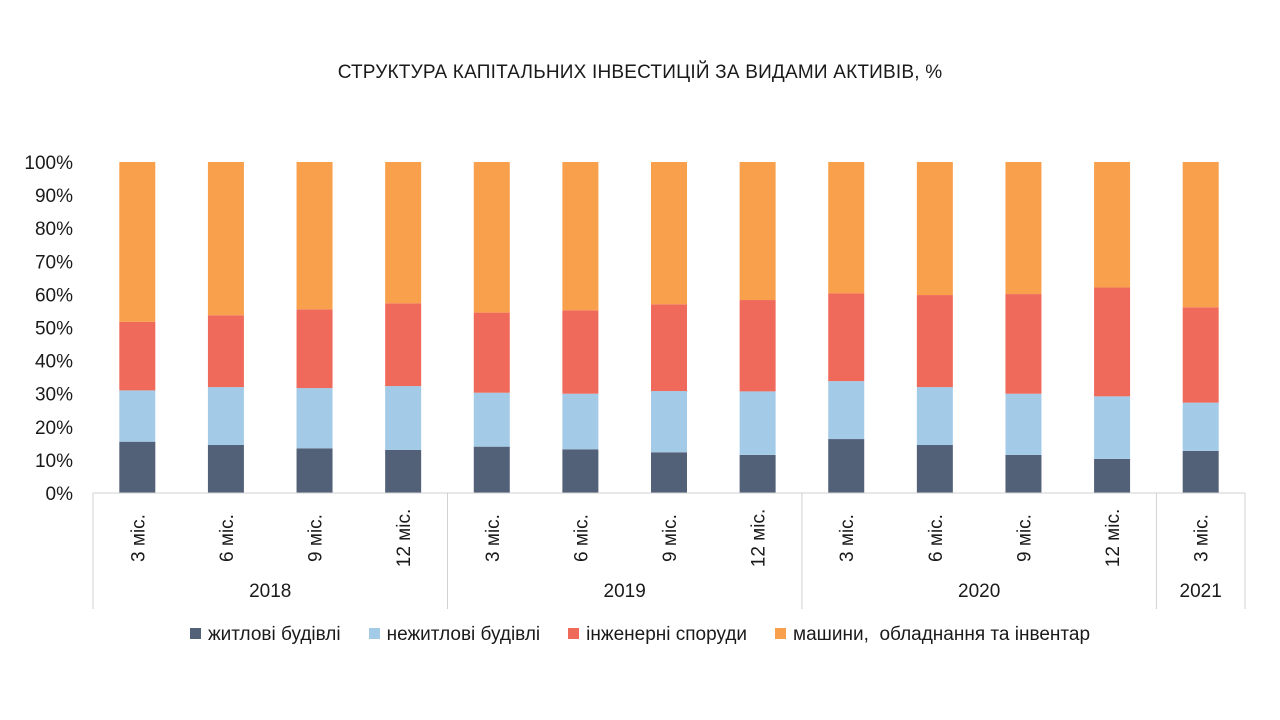 This screenshot has width=1280, height=720. What do you see at coordinates (403, 418) in the screenshot?
I see `bar-segment-s1-c3` at bounding box center [403, 418].